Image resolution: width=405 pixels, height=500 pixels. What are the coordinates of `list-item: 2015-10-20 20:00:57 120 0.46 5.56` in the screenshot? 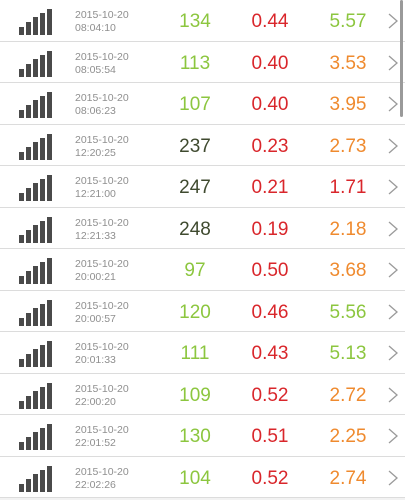 It's located at (202, 311).